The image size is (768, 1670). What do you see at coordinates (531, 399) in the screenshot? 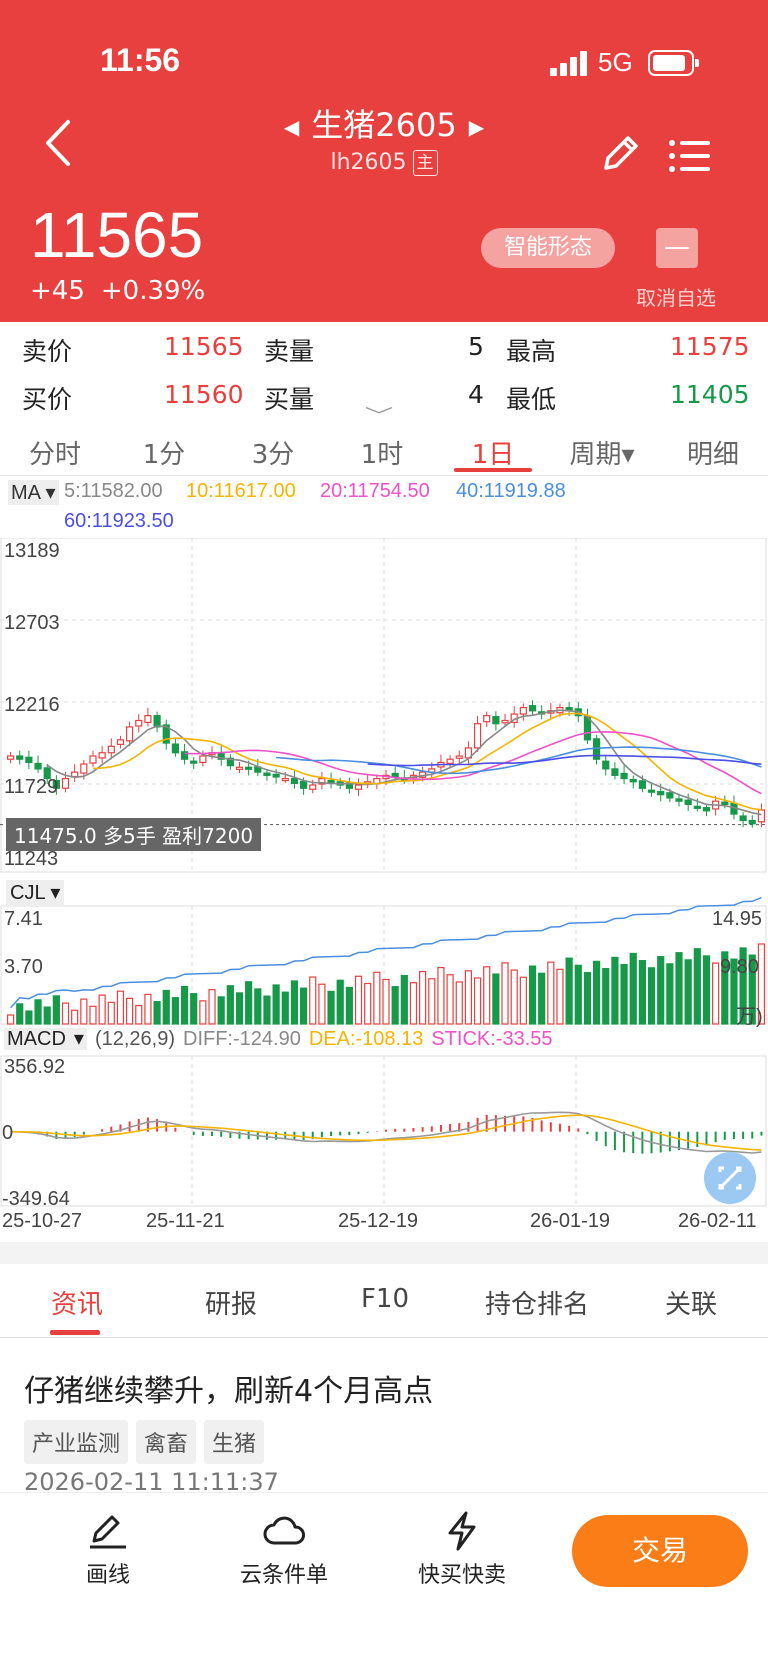
I see `low-label: 最低` at bounding box center [531, 399].